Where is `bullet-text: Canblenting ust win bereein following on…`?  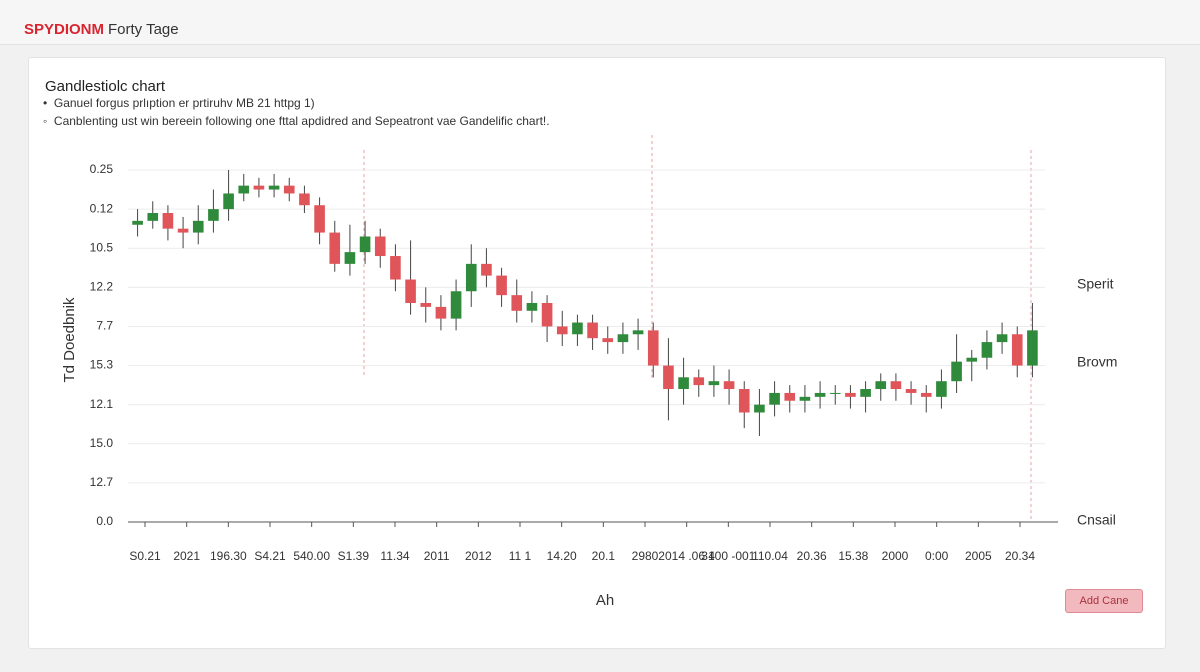
bullet-text: Canblenting ust win bereein following on… is located at coordinates (301, 121).